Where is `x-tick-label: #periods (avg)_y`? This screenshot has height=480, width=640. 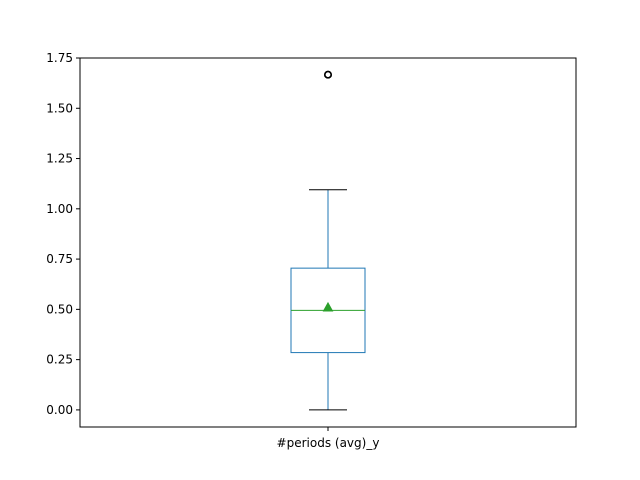
x-tick-label: #periods (avg)_y is located at coordinates (328, 443).